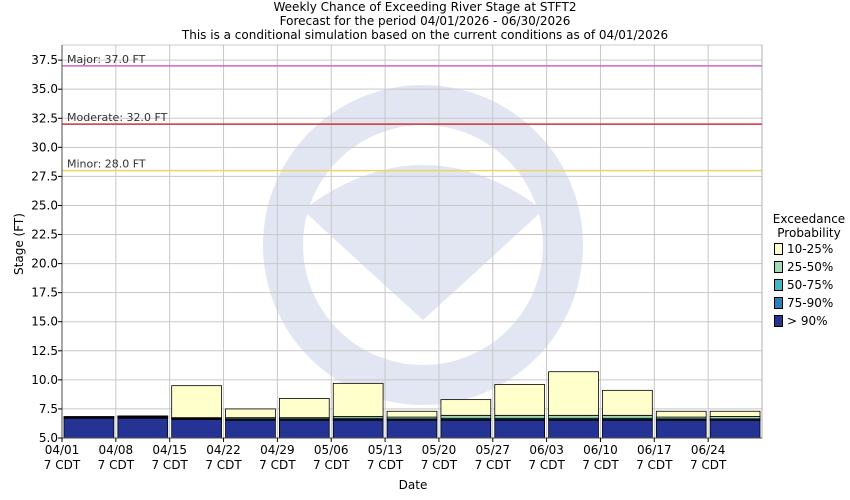  What do you see at coordinates (810, 303) in the screenshot?
I see `legend-label-75-90: 75-90%` at bounding box center [810, 303].